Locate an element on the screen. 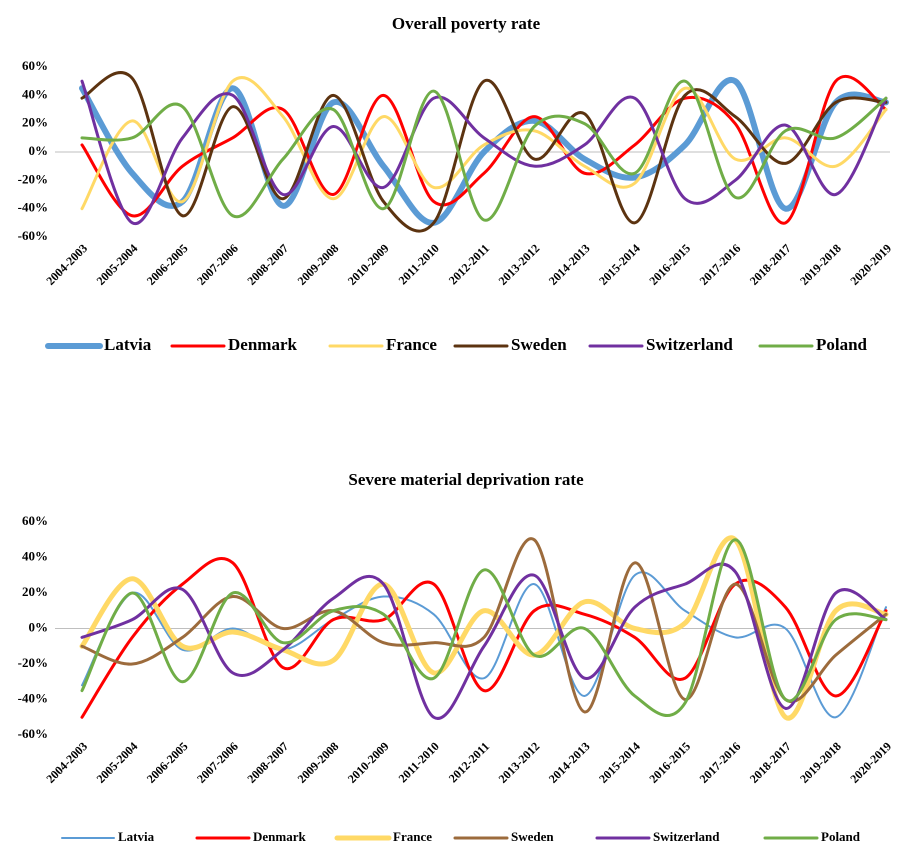  chart-title: Severe material deprivation rate is located at coordinates (466, 479).